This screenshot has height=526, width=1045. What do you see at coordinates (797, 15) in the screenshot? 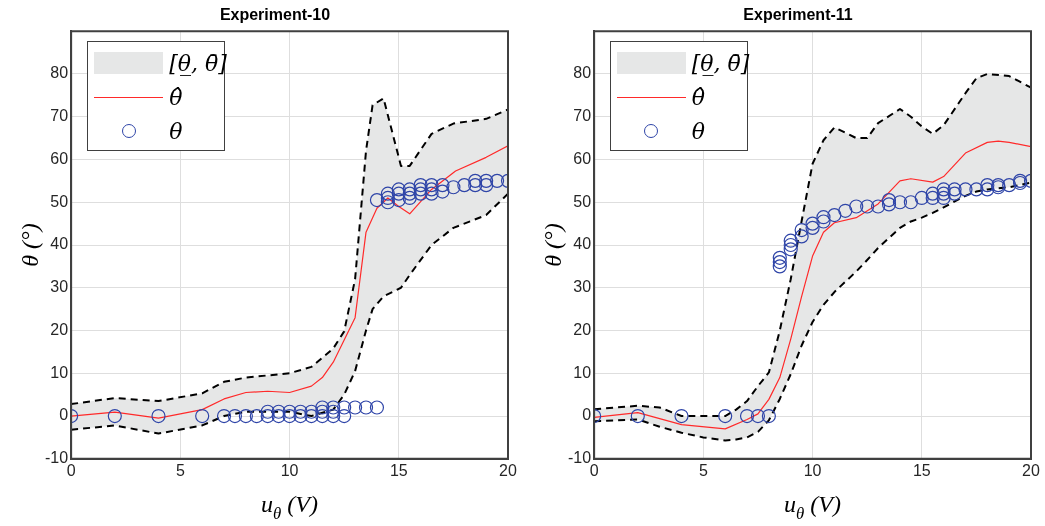
I see `chart-title: Experiment-11` at bounding box center [797, 15].